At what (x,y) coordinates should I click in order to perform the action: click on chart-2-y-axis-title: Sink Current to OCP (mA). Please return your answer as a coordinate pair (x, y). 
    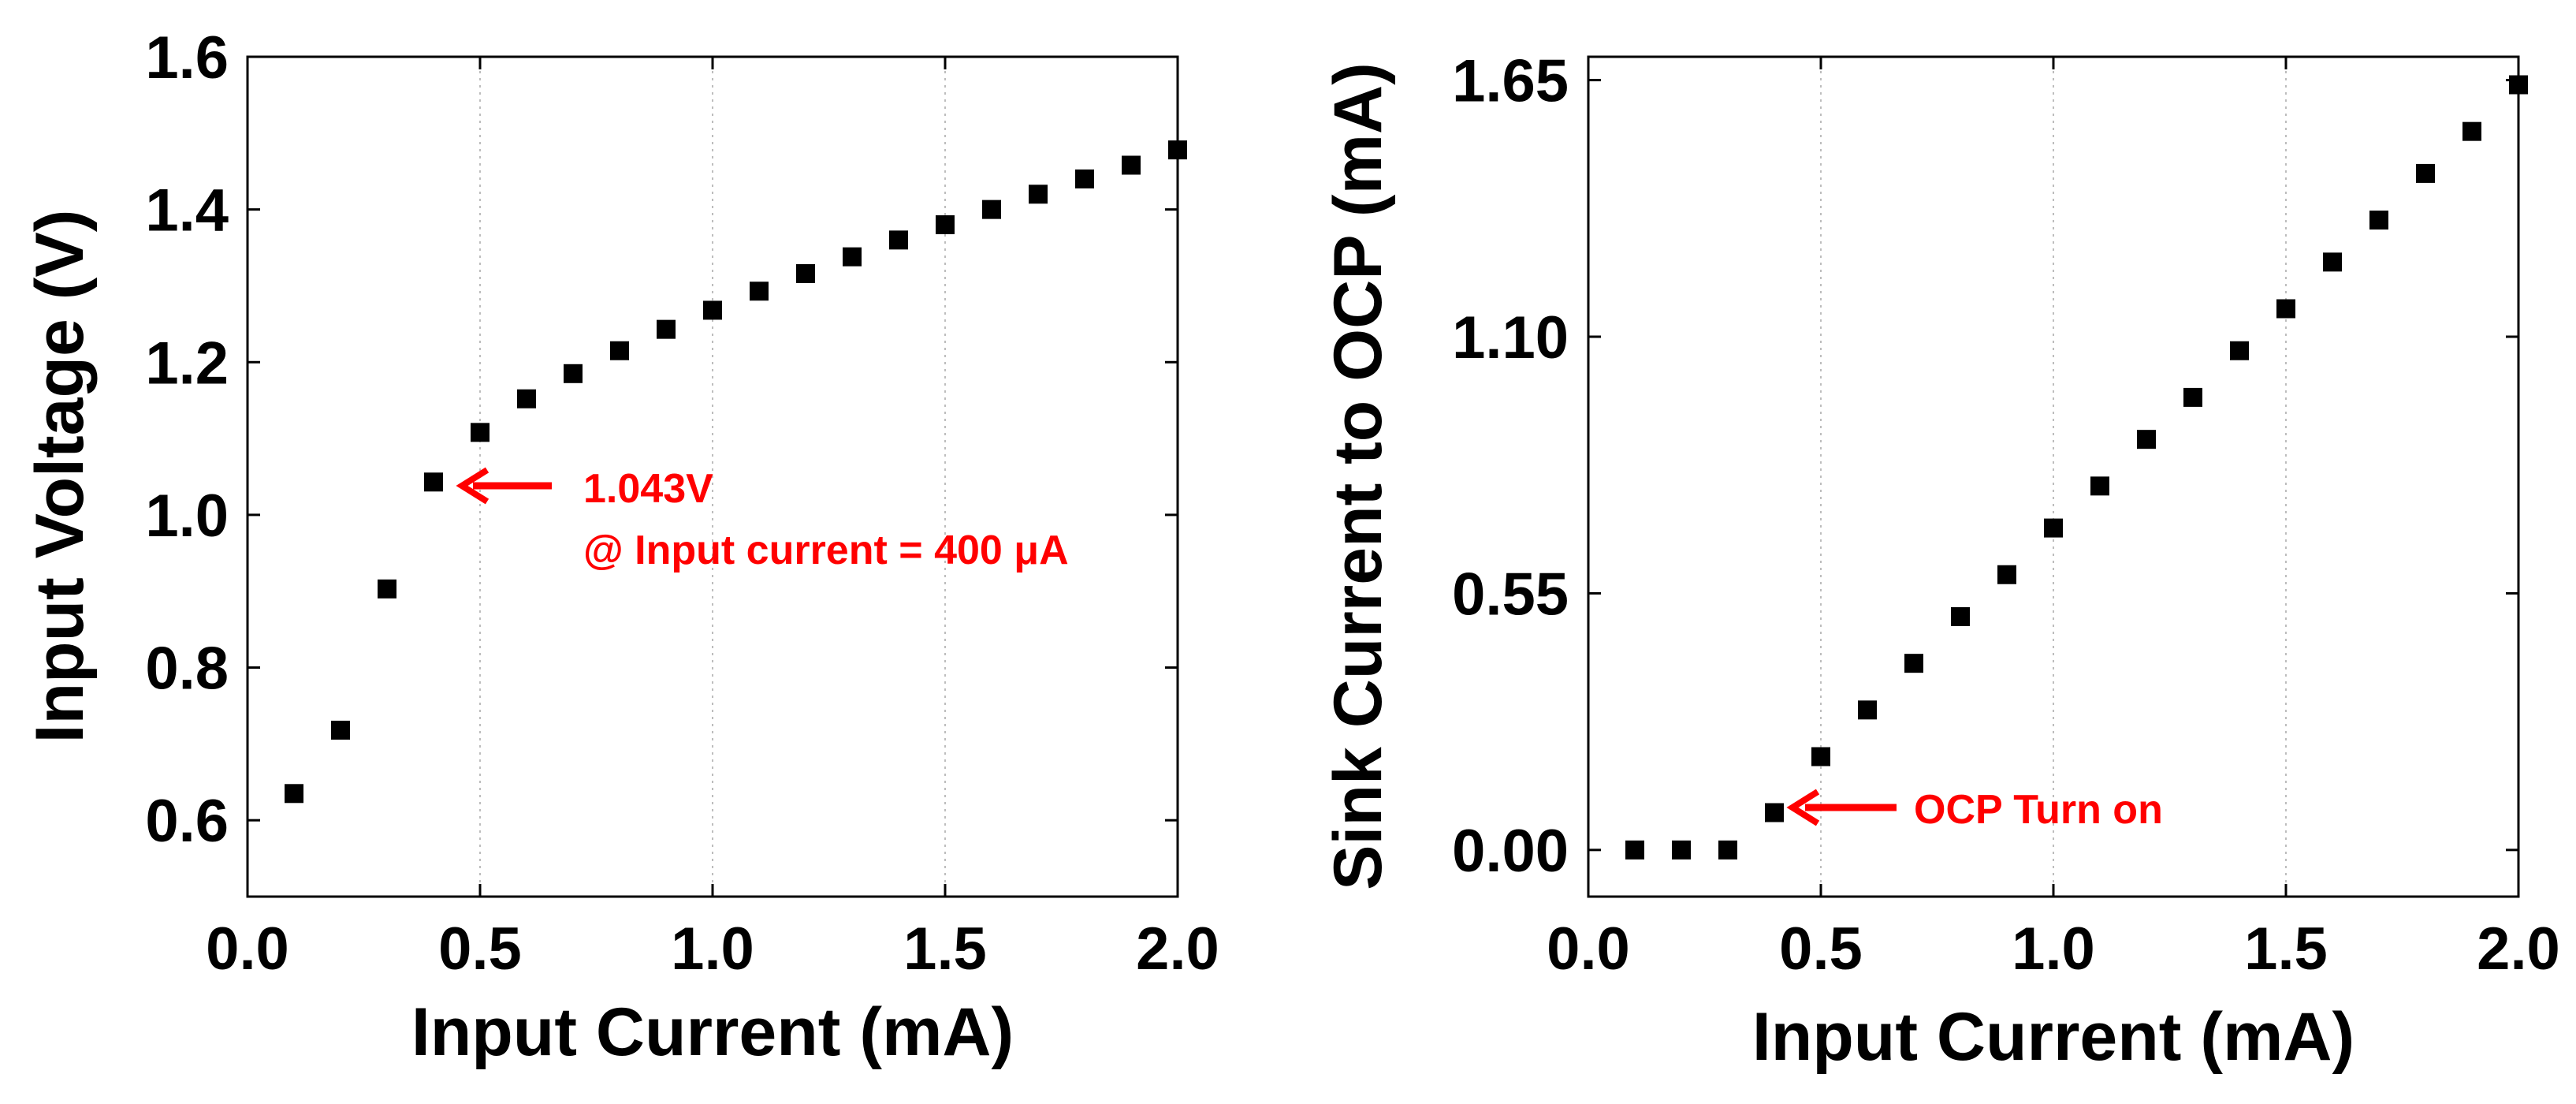
    Looking at the image, I should click on (1358, 476).